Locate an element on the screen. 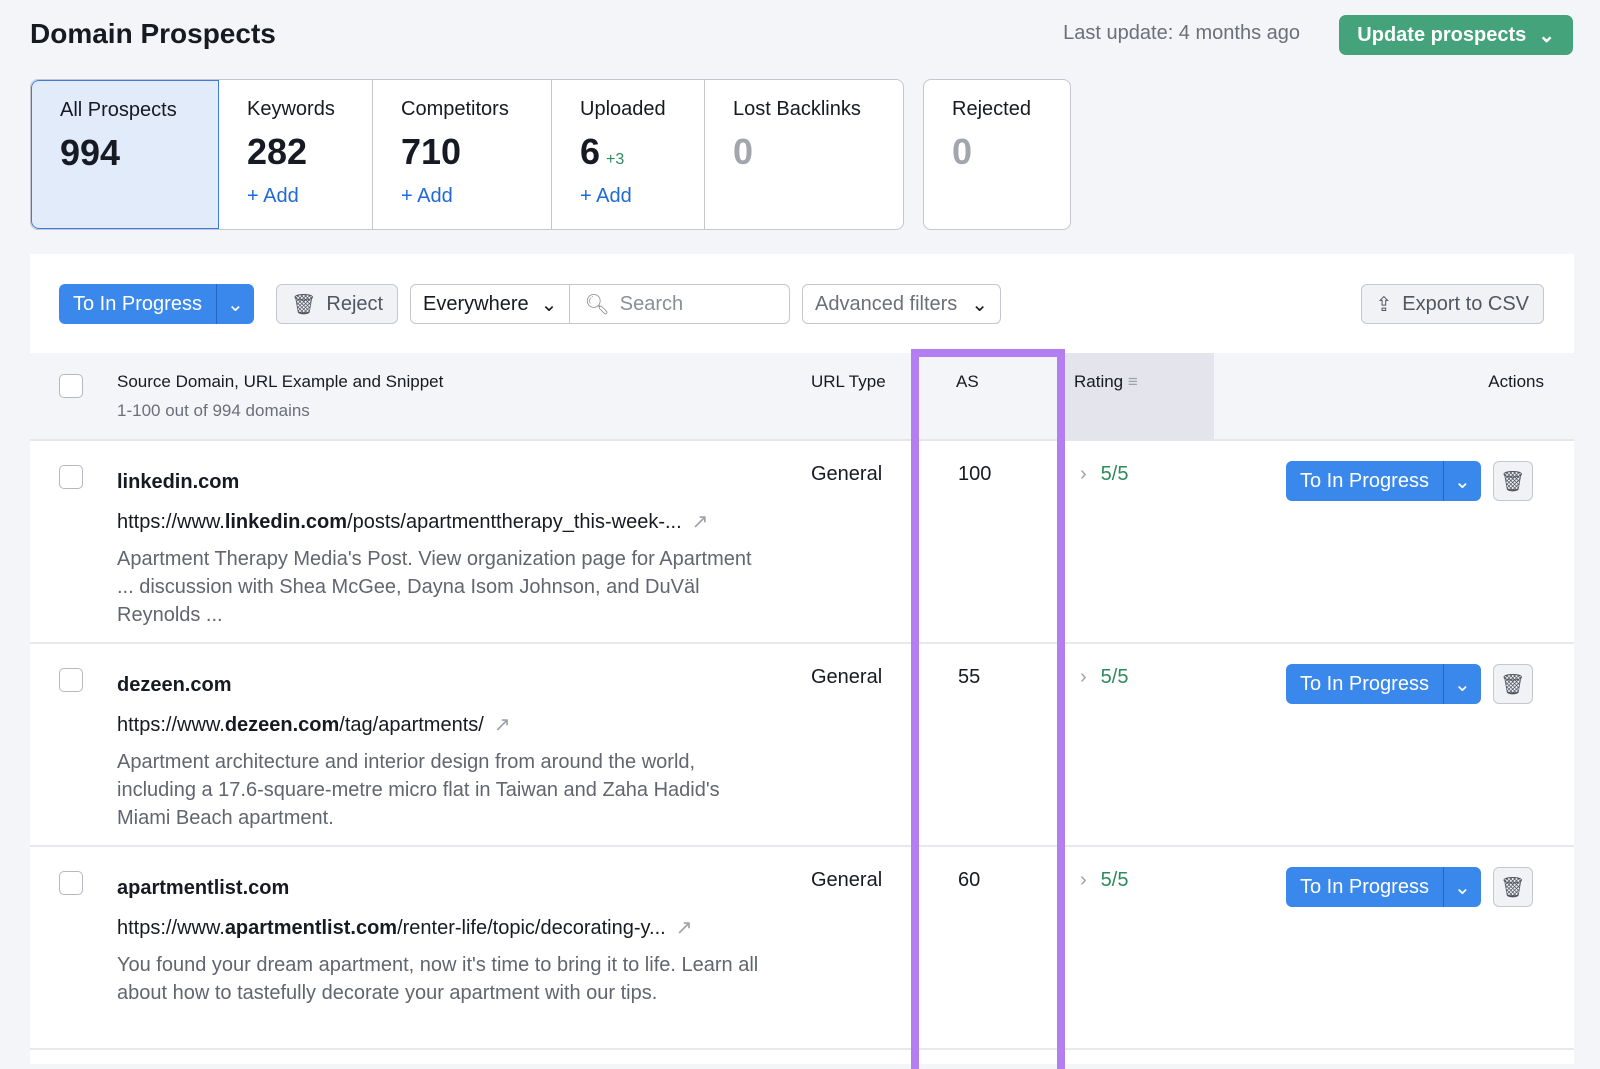 The width and height of the screenshot is (1600, 1069). sort-icon: ≡ is located at coordinates (1132, 381).